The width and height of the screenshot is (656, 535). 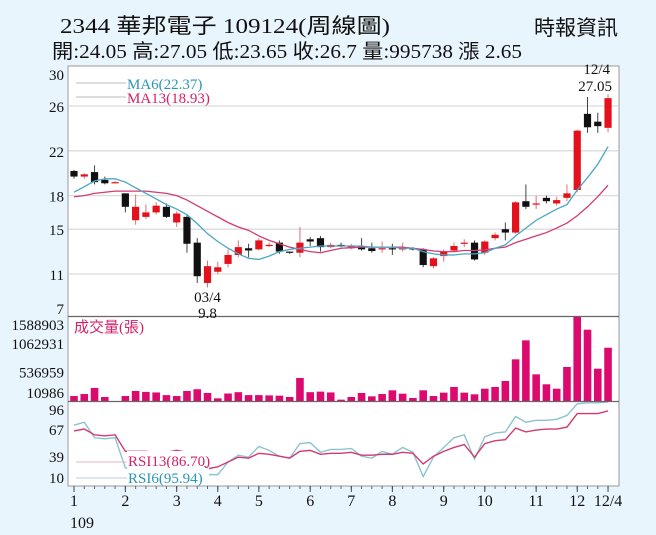 I want to click on price-tick-label: 18, so click(x=56, y=198).